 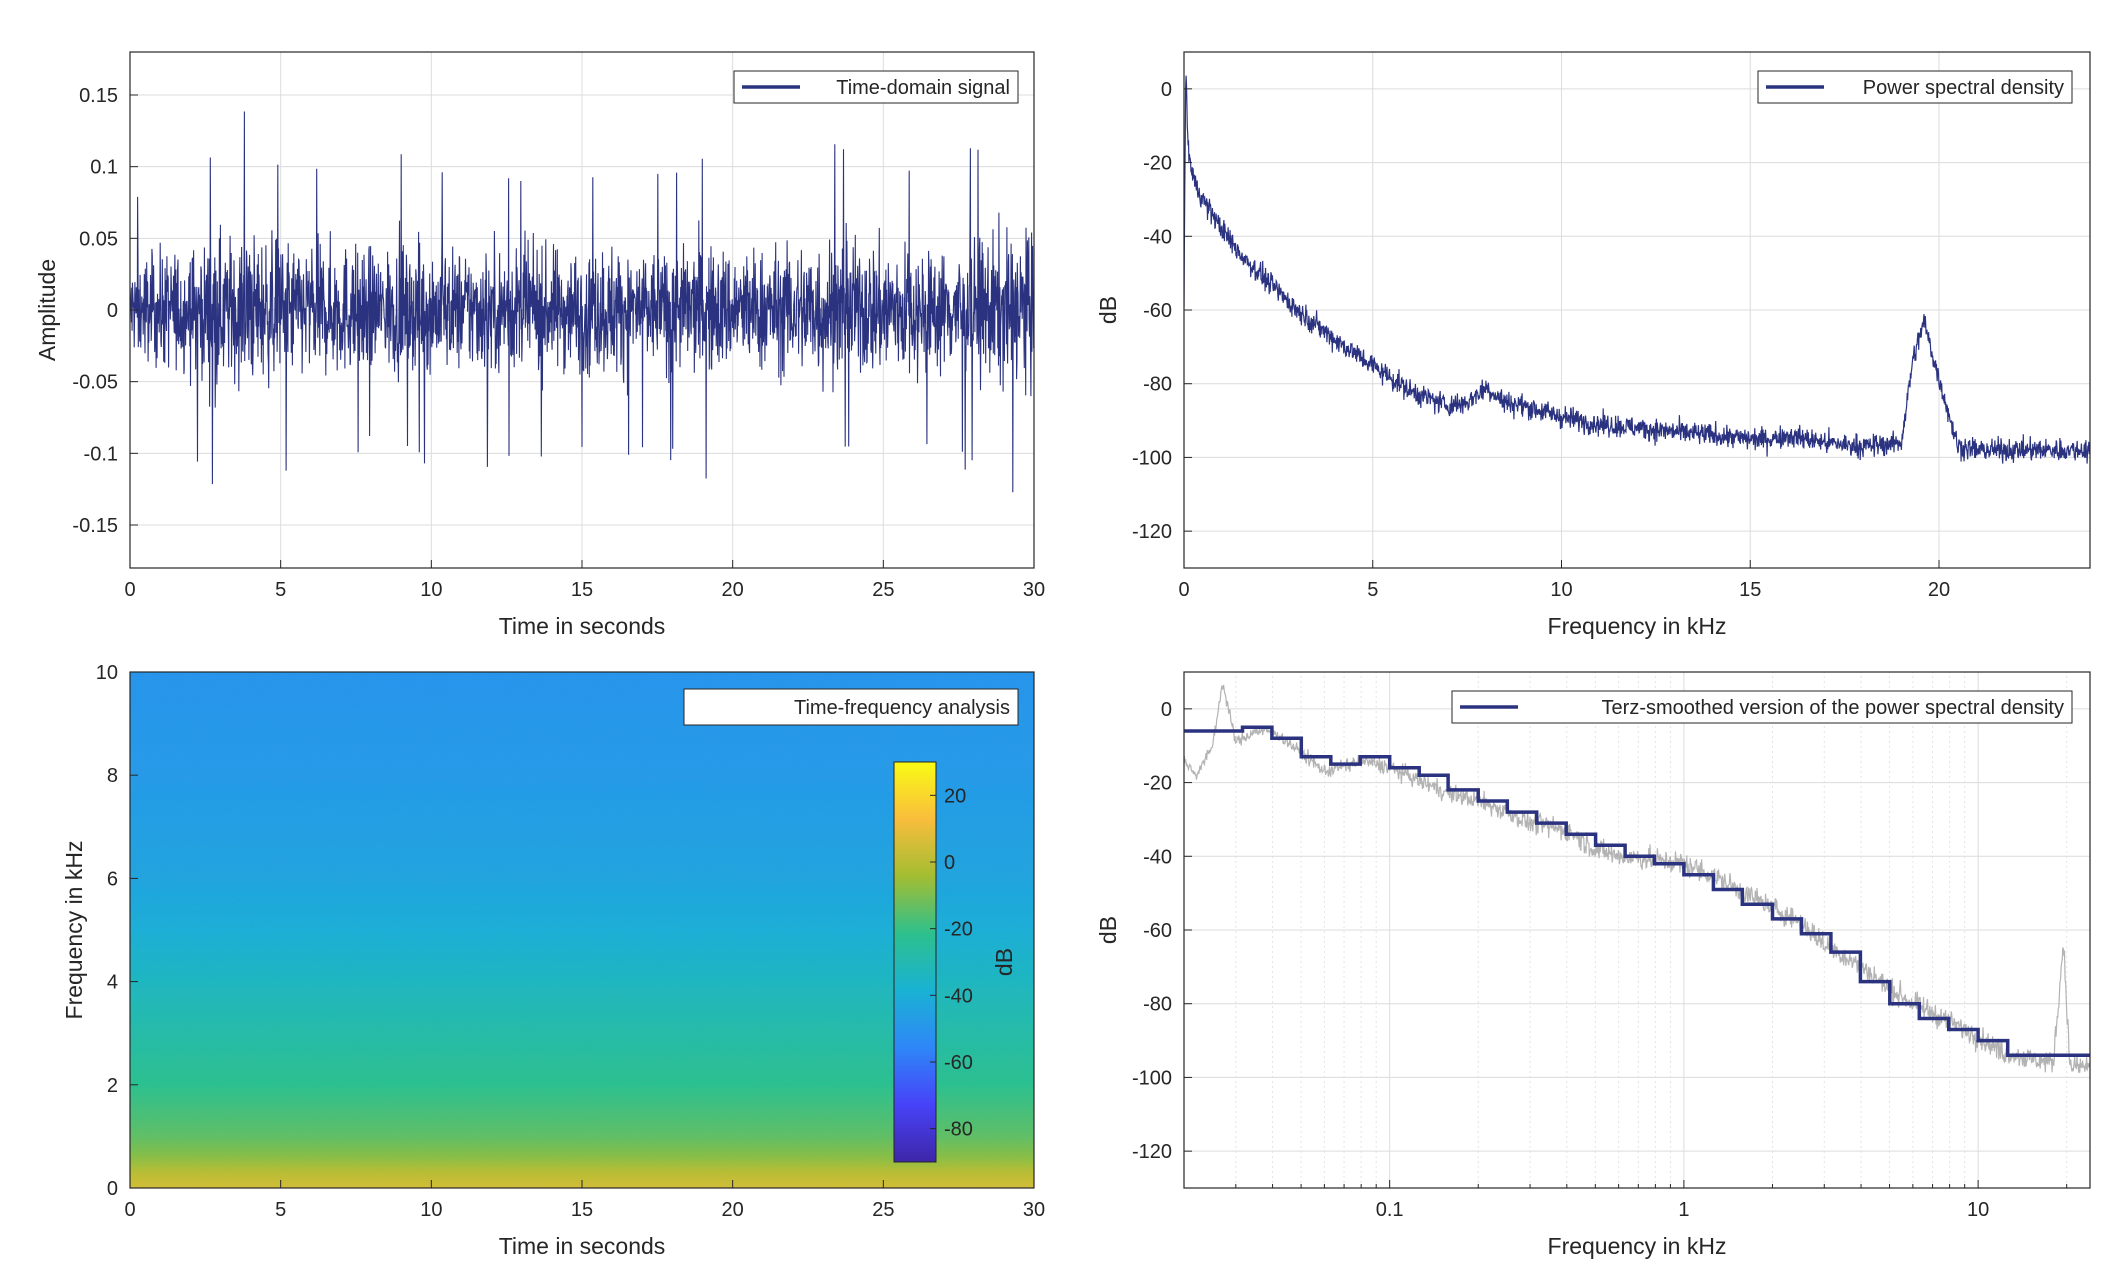 I want to click on y-tick-label: 0.05, so click(x=98, y=239).